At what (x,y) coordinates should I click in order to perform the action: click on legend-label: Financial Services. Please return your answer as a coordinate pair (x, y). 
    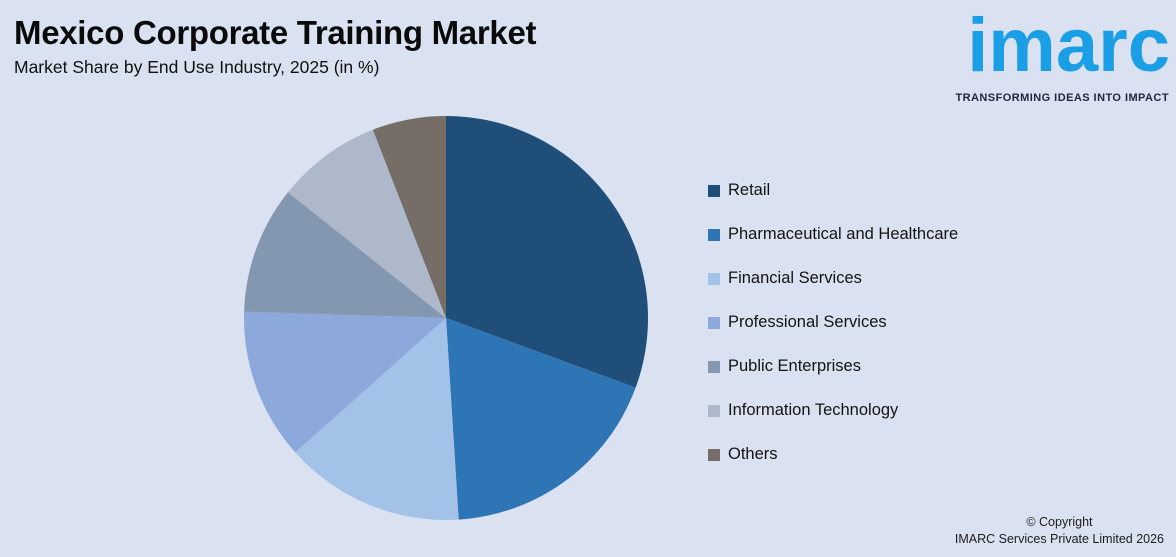
    Looking at the image, I should click on (795, 278).